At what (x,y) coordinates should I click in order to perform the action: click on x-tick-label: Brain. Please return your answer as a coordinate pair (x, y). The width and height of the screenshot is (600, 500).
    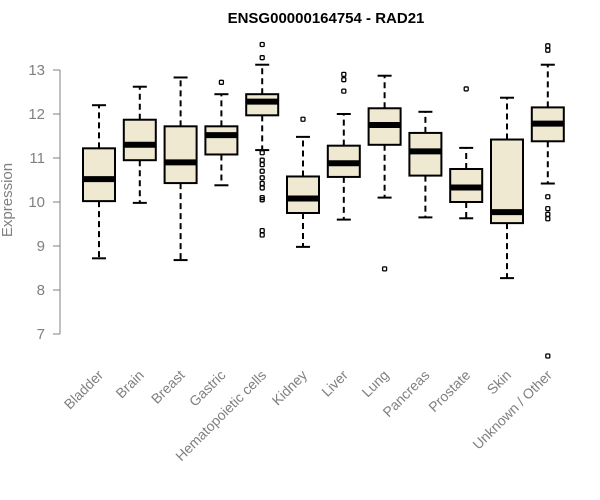
    Looking at the image, I should click on (129, 384).